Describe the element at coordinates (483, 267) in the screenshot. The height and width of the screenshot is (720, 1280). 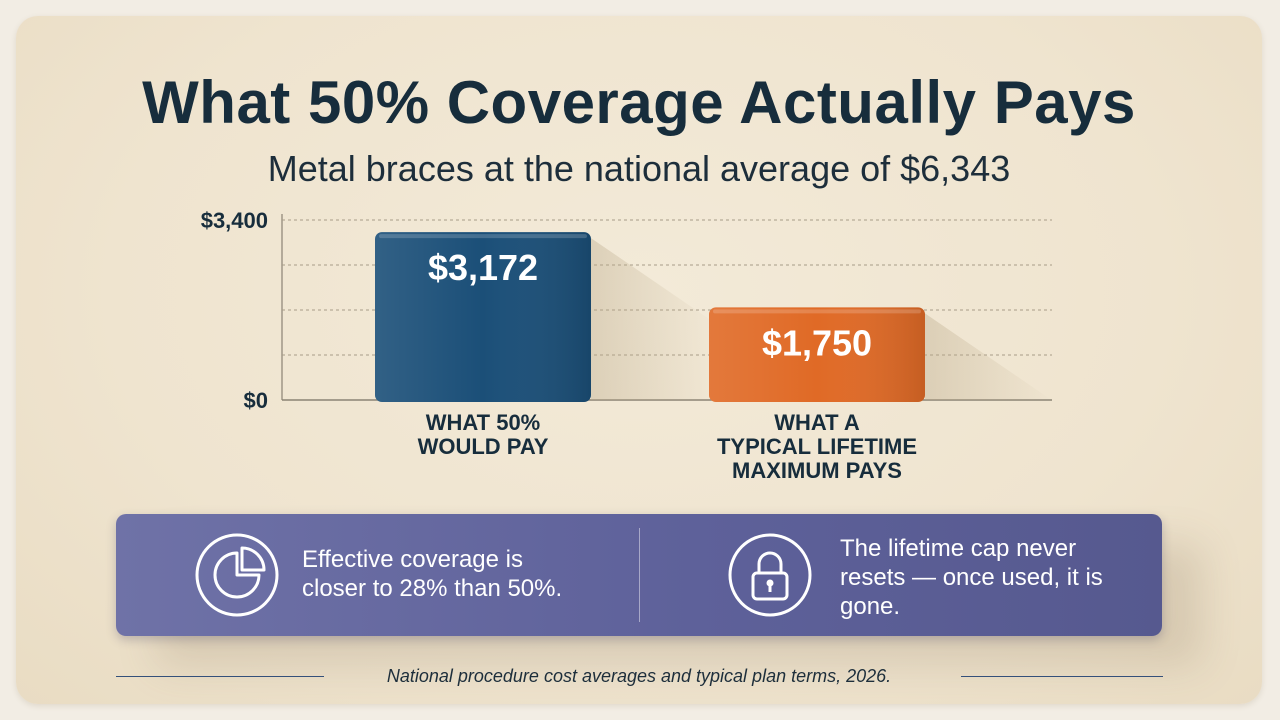
I see `bar-value-label: $3,172` at that location.